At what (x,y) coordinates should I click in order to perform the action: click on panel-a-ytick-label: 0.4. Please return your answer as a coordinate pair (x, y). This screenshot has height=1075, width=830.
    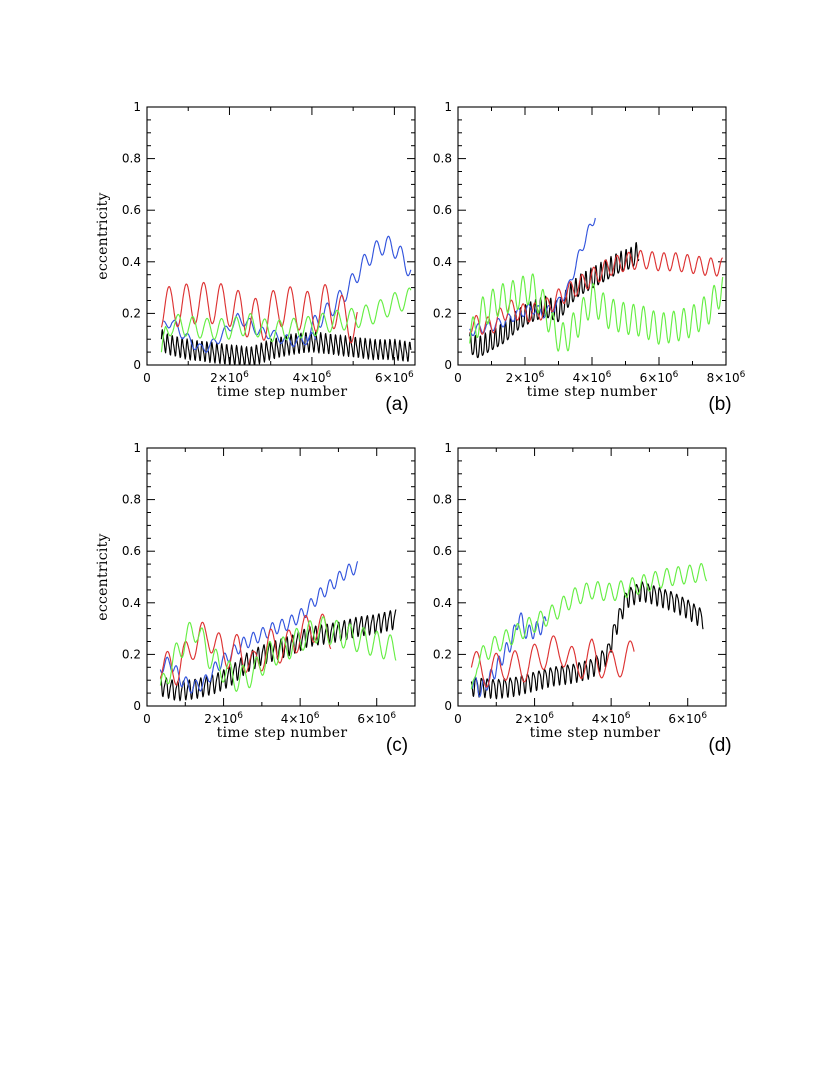
    Looking at the image, I should click on (131, 262).